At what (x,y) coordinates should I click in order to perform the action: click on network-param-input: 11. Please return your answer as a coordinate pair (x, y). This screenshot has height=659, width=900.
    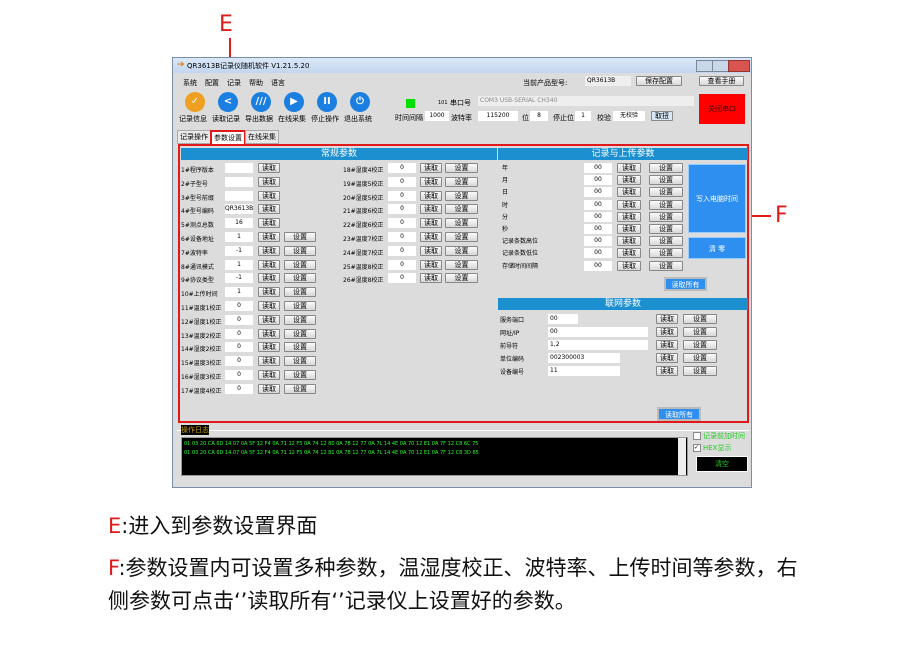
    Looking at the image, I should click on (584, 371).